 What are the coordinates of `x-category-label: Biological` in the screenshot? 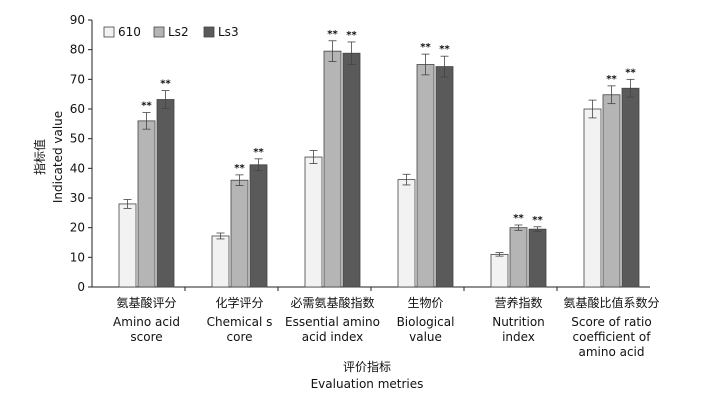 It's located at (426, 322).